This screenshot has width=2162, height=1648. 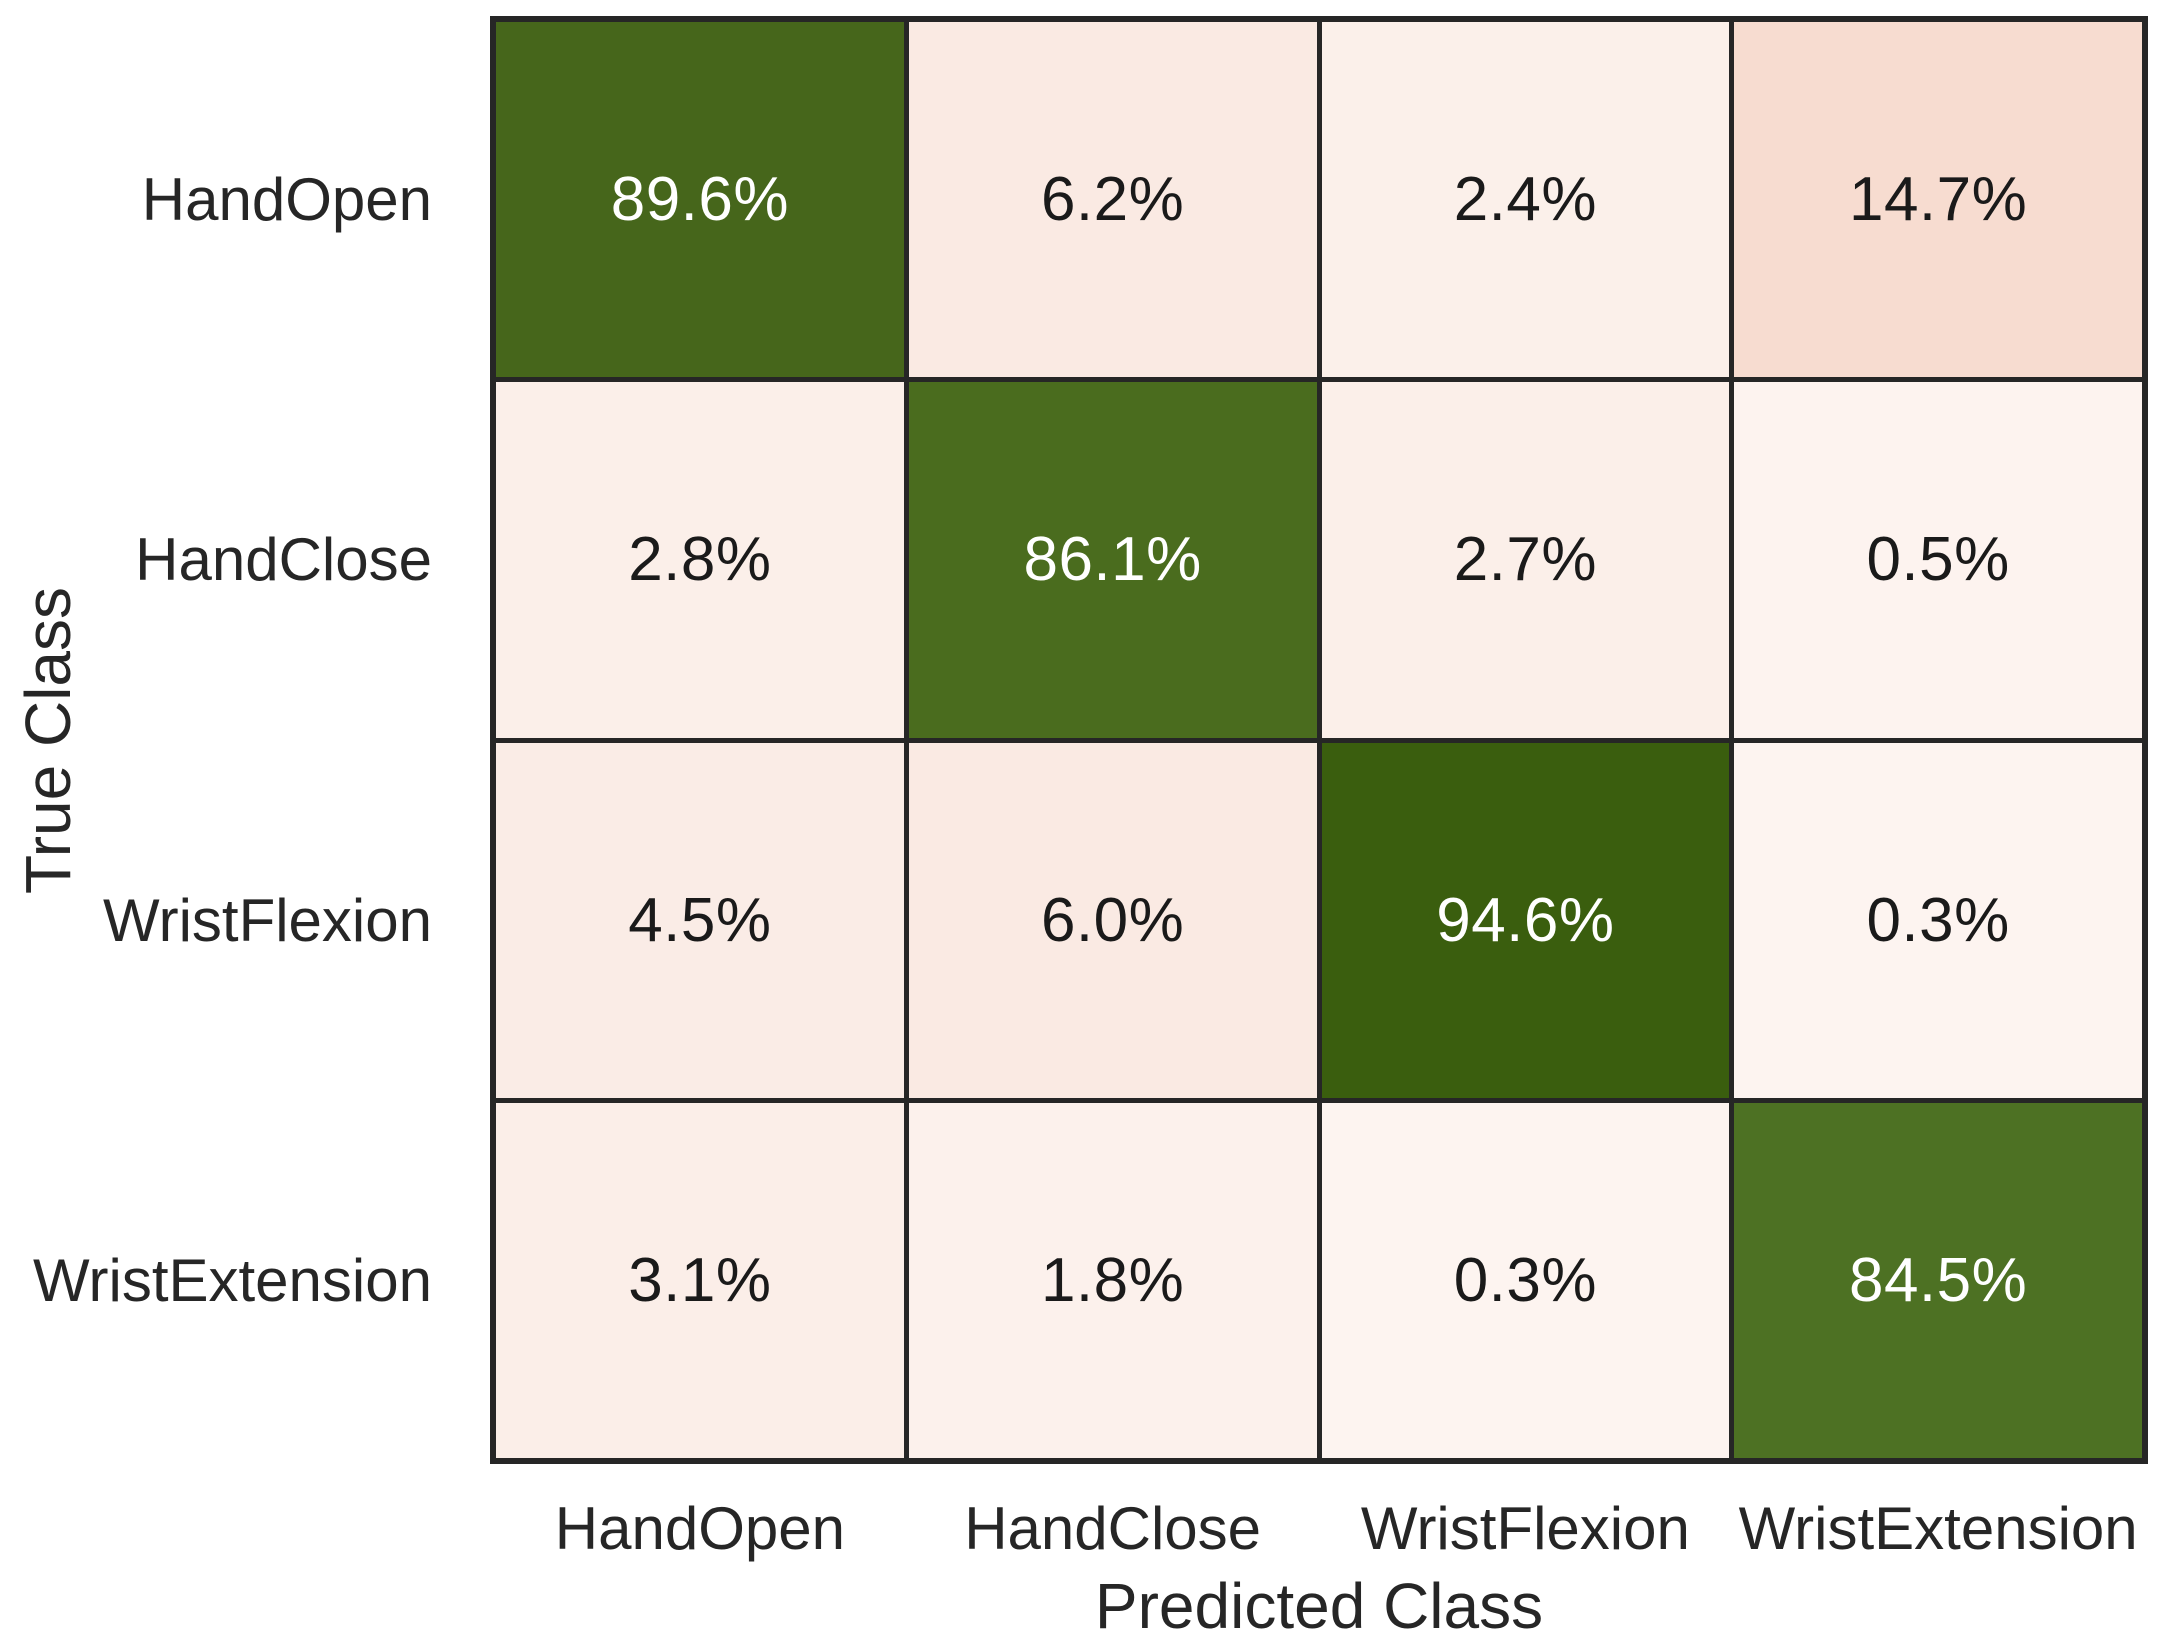 What do you see at coordinates (700, 200) in the screenshot?
I see `matrix-cell-HandOpen-HandOpen: 89.6%` at bounding box center [700, 200].